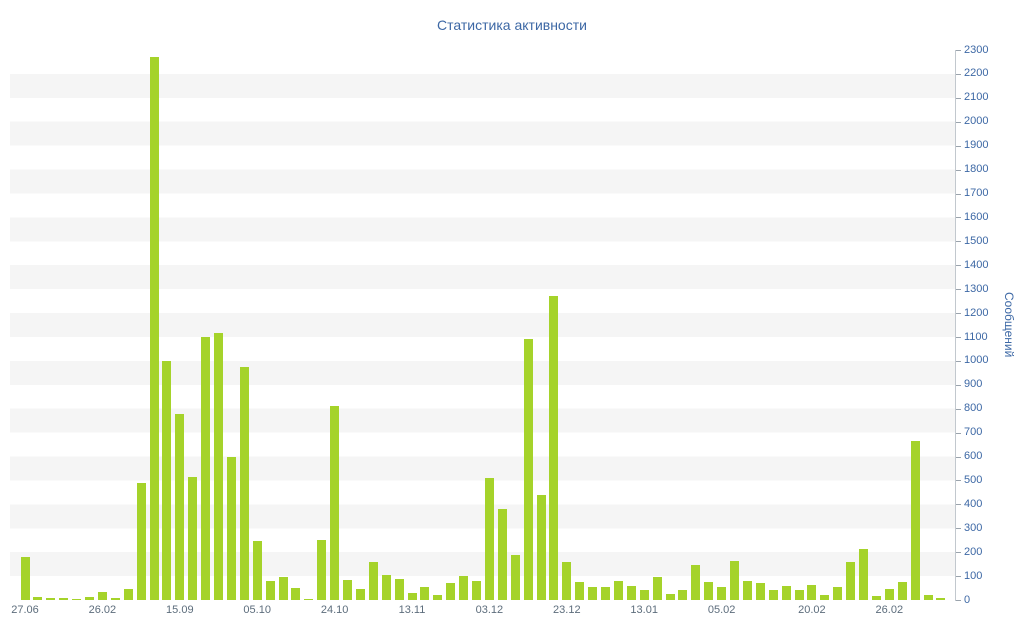  I want to click on x-axis-tick-label: 23.12, so click(567, 610).